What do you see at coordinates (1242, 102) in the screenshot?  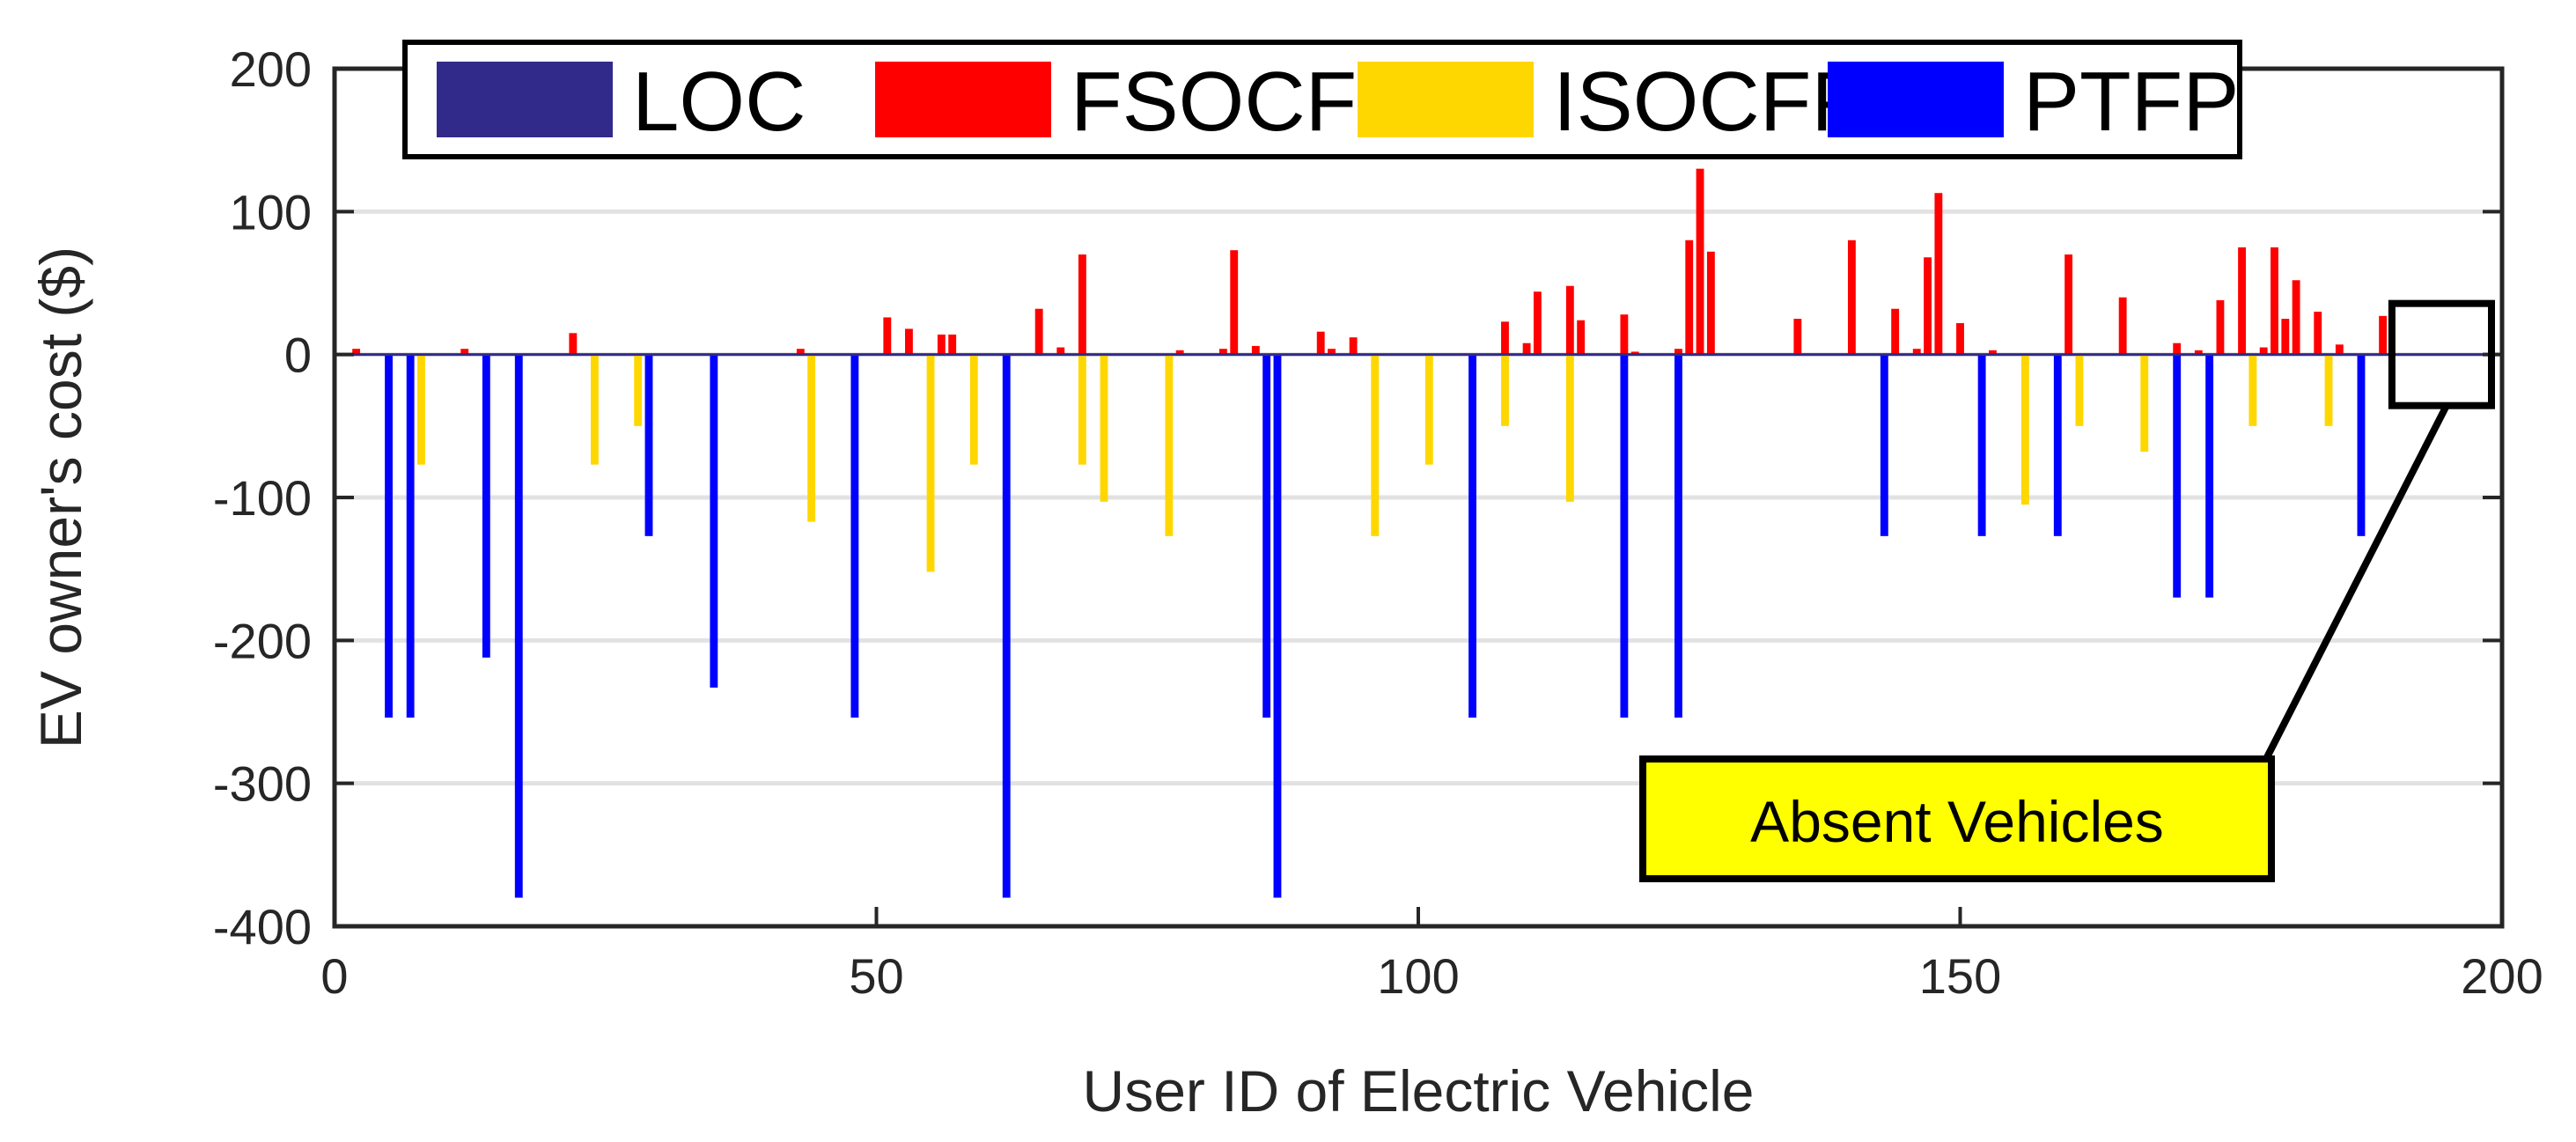 I see `legend-label-fsocfp: FSOCFP` at bounding box center [1242, 102].